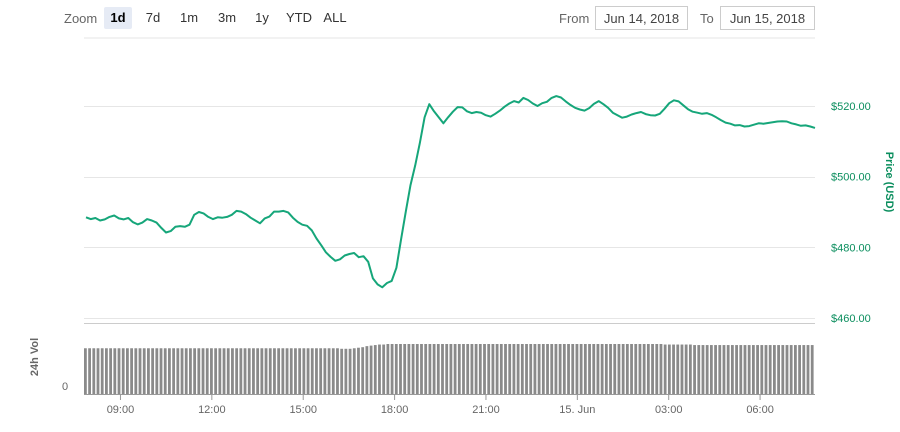  Describe the element at coordinates (395, 410) in the screenshot. I see `x-tick-label: 18:00` at that location.